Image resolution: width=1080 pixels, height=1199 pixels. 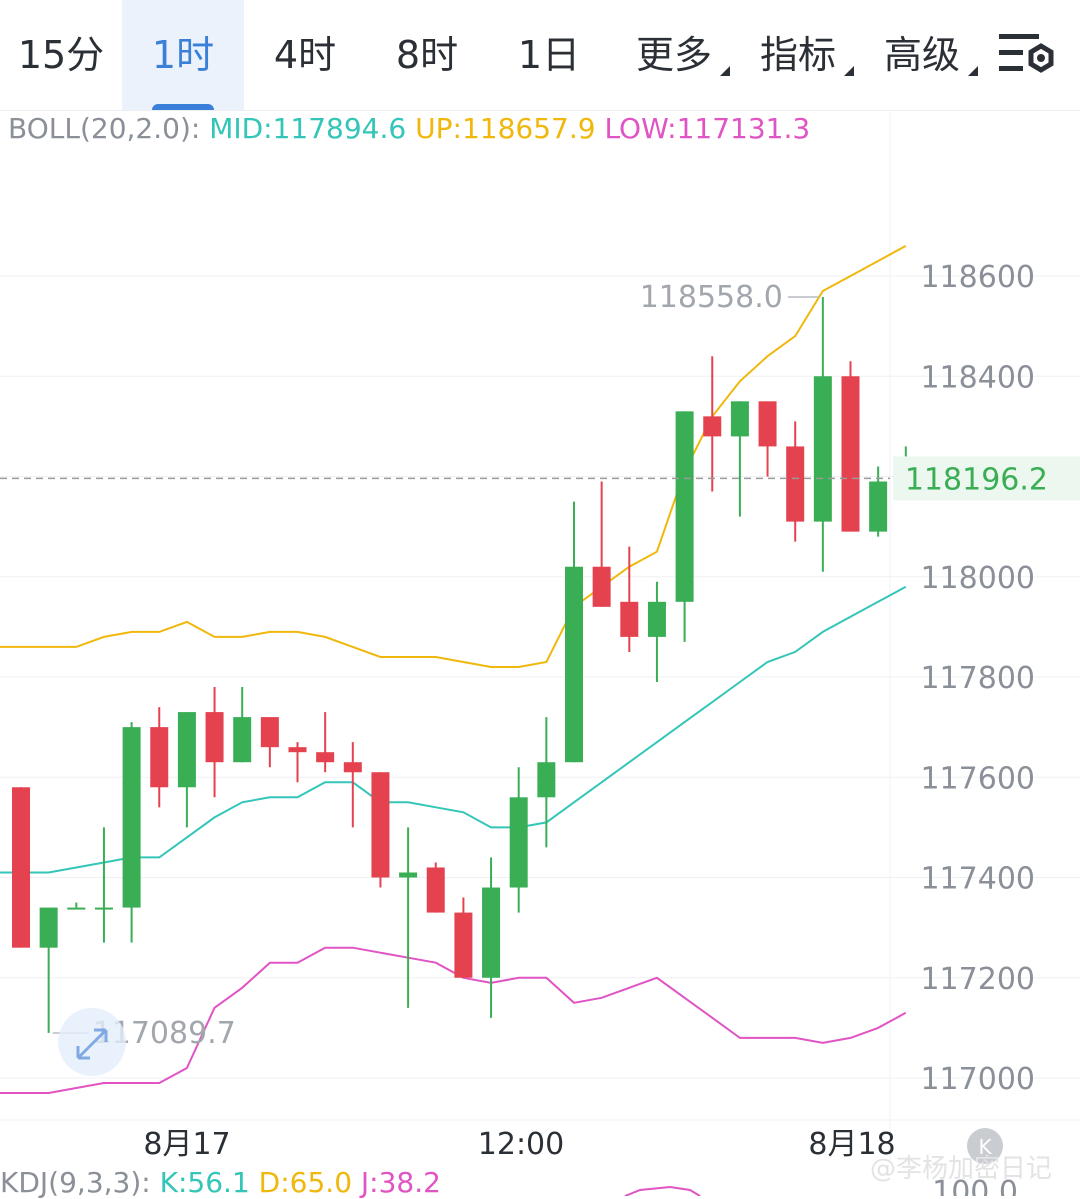 I want to click on last-price-tag, so click(x=986, y=478).